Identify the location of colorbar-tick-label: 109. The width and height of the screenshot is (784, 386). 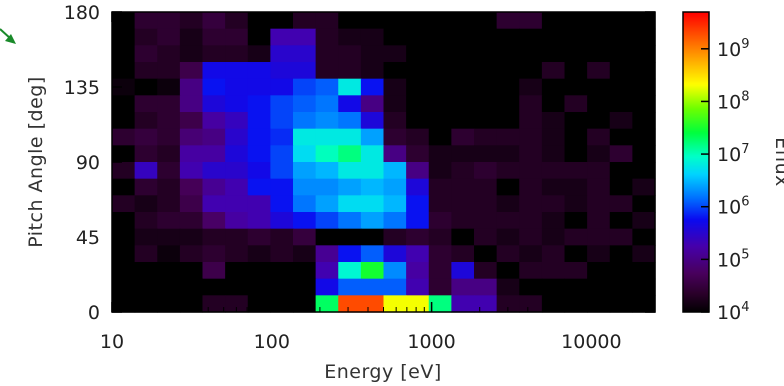
(733, 49).